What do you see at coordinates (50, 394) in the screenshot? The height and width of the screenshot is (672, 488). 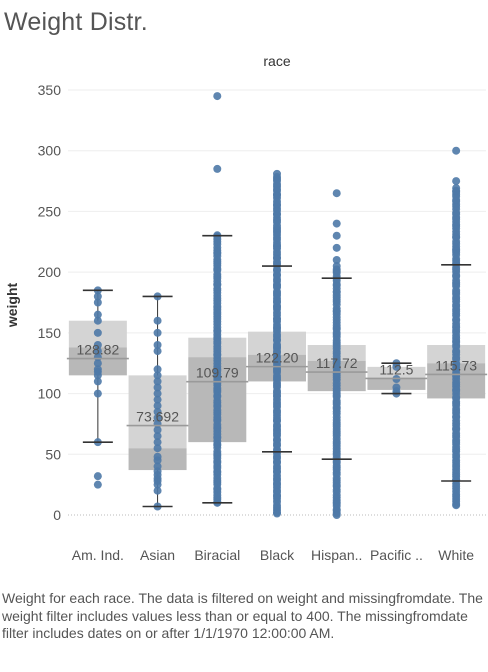 I see `y-tick-label: 100` at bounding box center [50, 394].